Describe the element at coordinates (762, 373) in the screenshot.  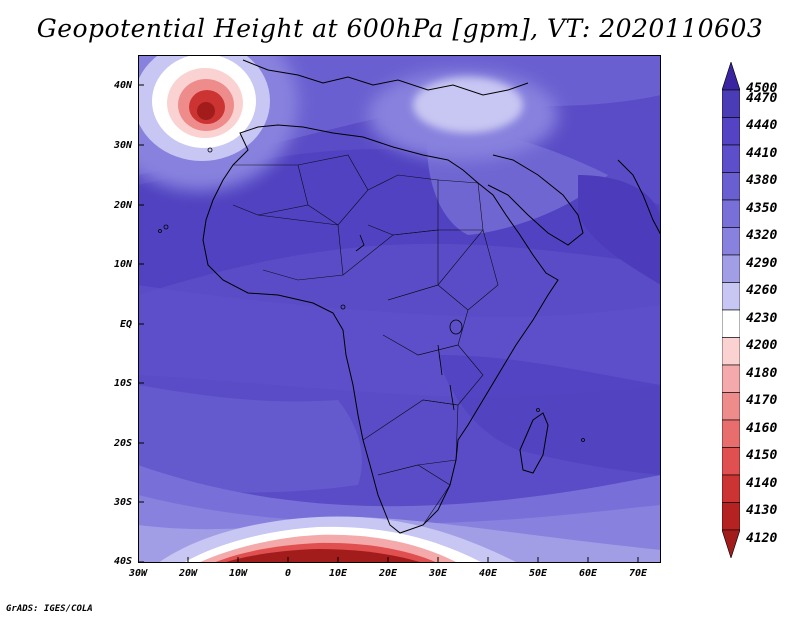
I see `colorbar-label: 4180` at that location.